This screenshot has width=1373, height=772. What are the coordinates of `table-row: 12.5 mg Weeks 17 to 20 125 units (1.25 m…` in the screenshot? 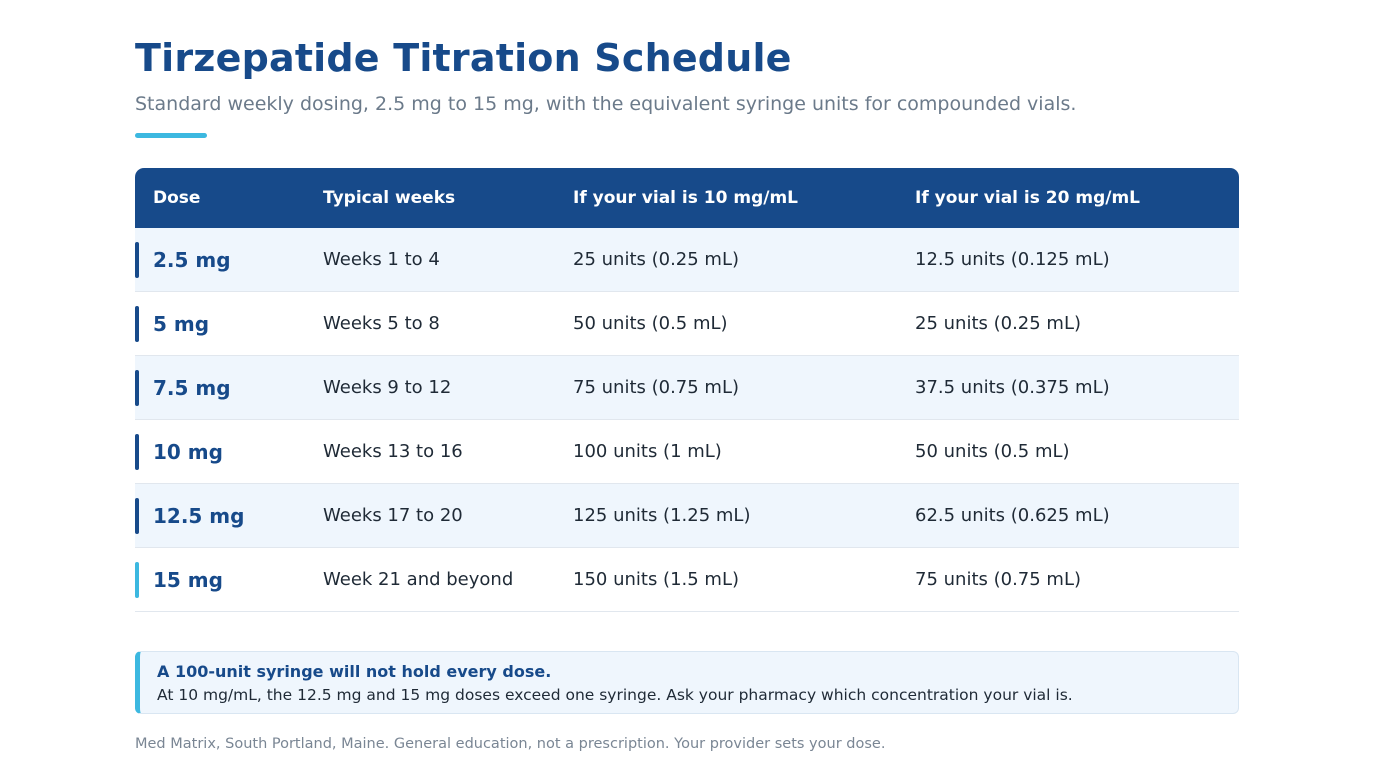 It's located at (687, 516).